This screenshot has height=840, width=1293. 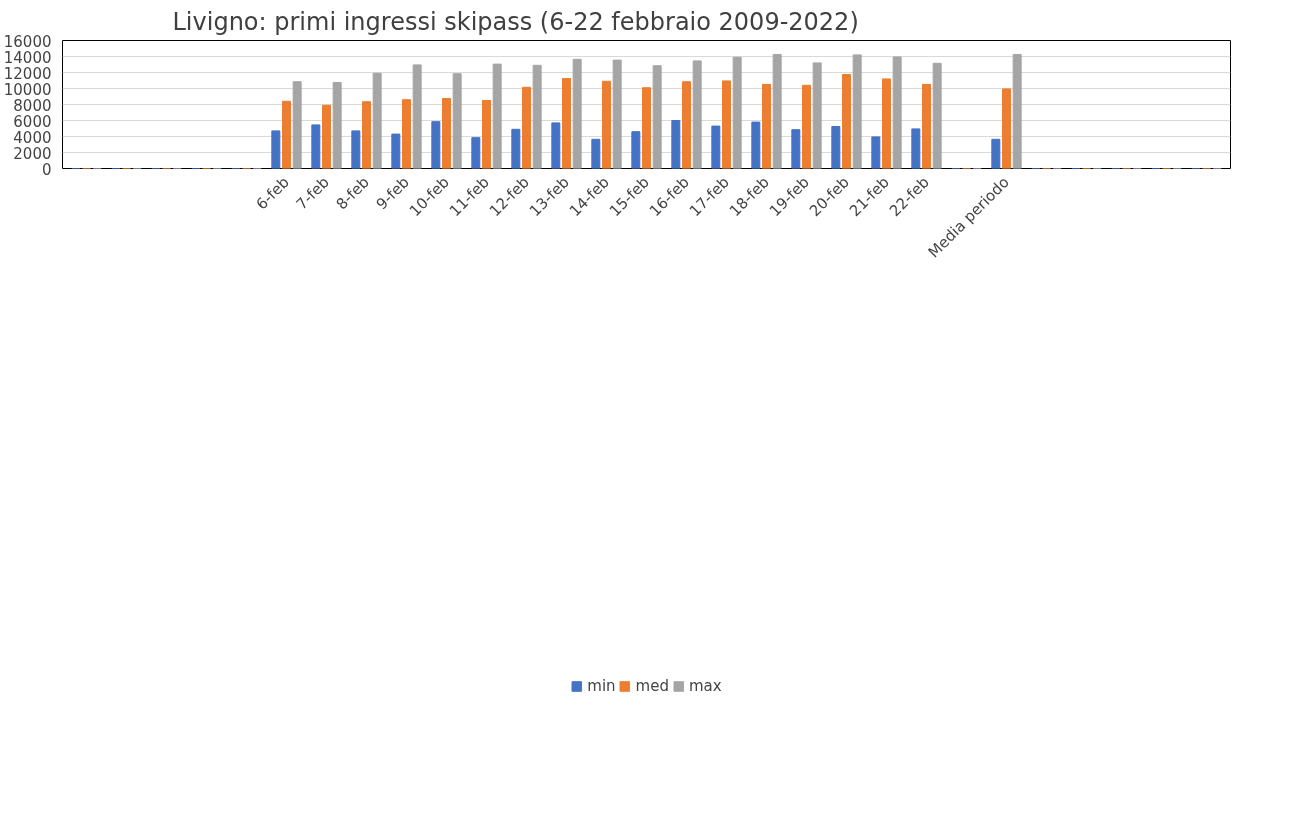 I want to click on y-tick-label: 10000, so click(x=27, y=89).